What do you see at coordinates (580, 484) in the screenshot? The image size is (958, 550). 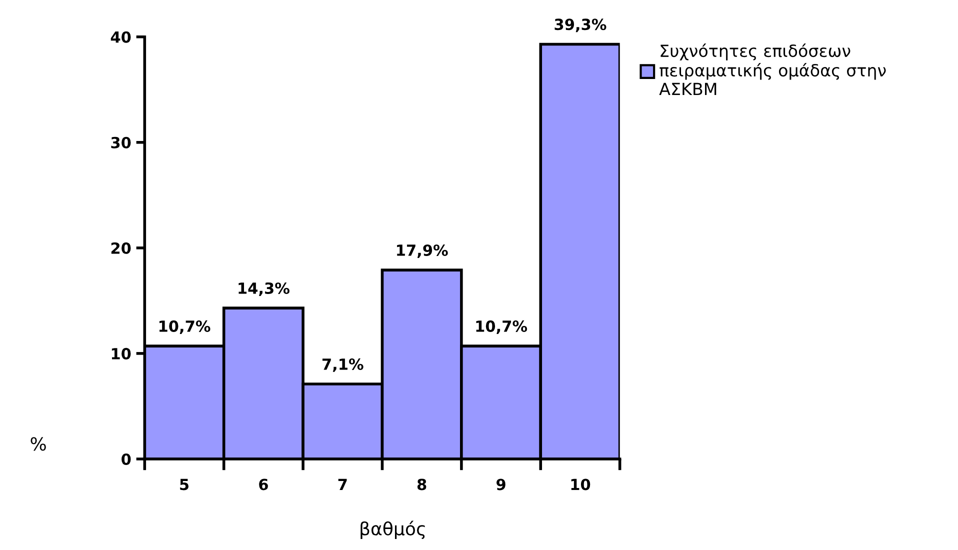 I see `x-tick-label: 10` at bounding box center [580, 484].